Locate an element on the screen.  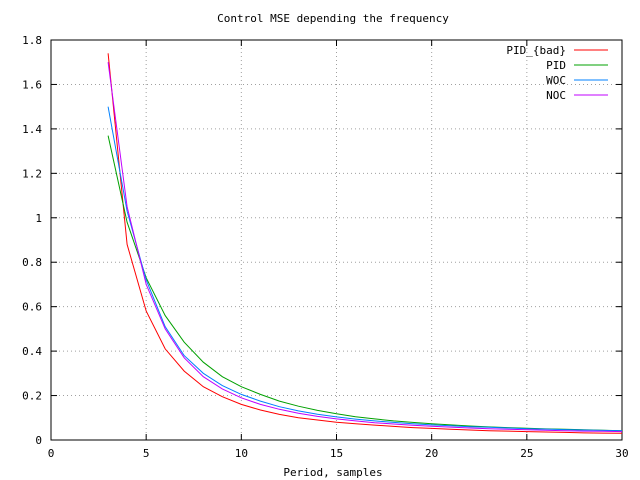
y-tick-label: 1 is located at coordinates (38, 218).